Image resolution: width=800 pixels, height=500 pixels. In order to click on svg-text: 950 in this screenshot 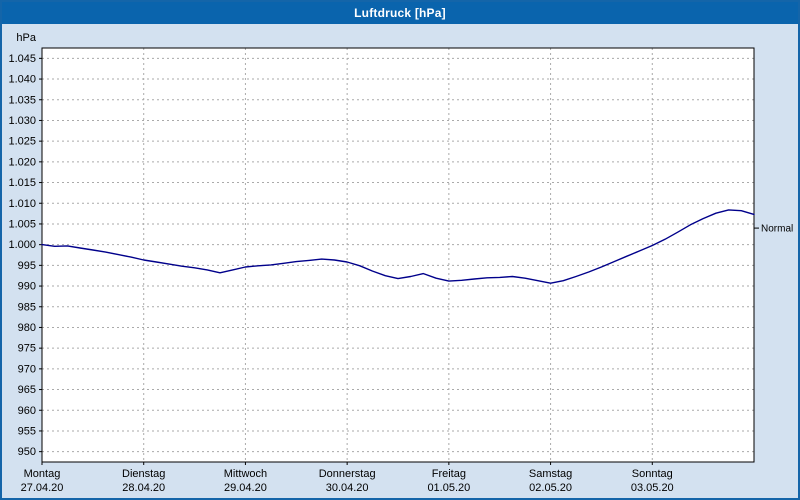, I will do `click(27, 452)`.